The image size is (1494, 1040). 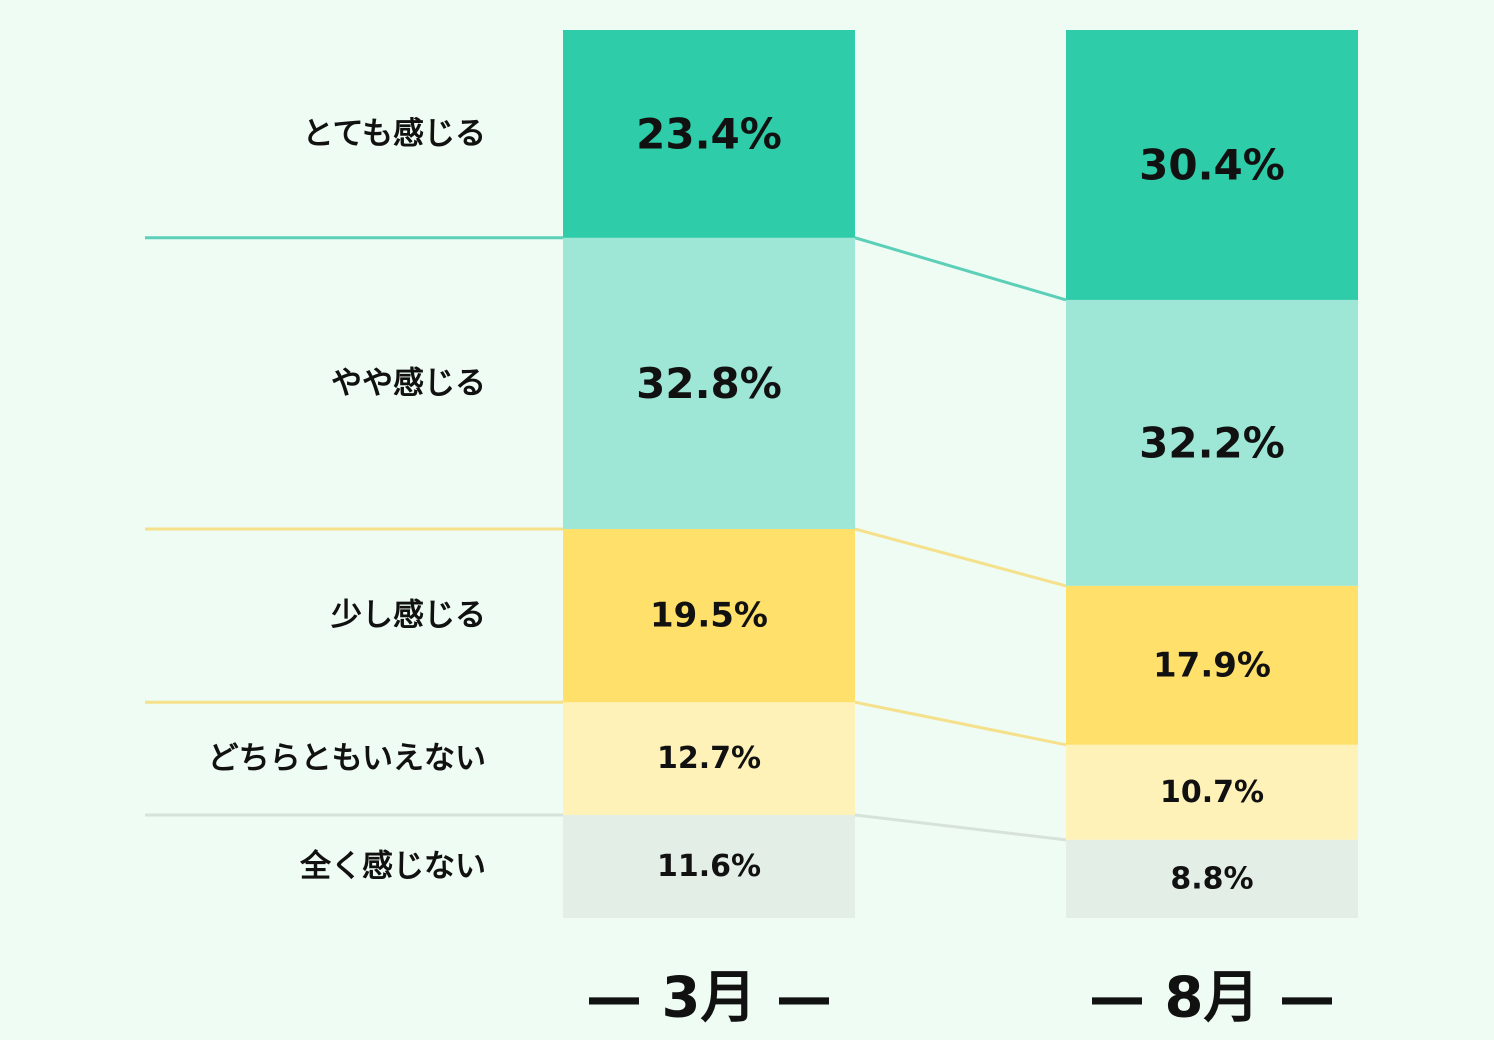 I want to click on value-label-2-4: 10.7%, so click(x=1212, y=792).